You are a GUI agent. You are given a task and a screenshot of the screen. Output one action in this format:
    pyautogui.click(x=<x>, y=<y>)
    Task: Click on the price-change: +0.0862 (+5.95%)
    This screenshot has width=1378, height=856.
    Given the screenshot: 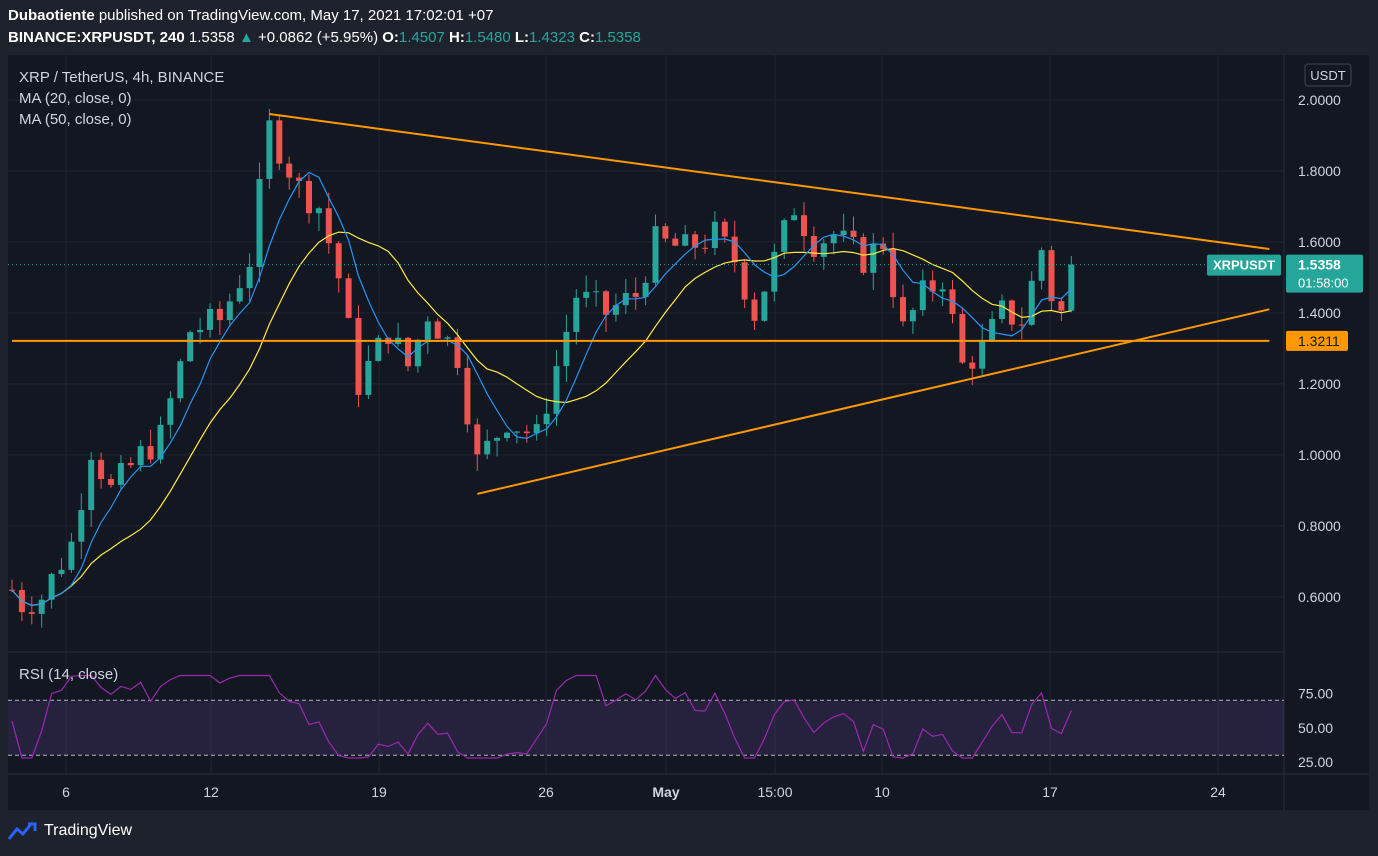 What is the action you would take?
    pyautogui.click(x=318, y=37)
    